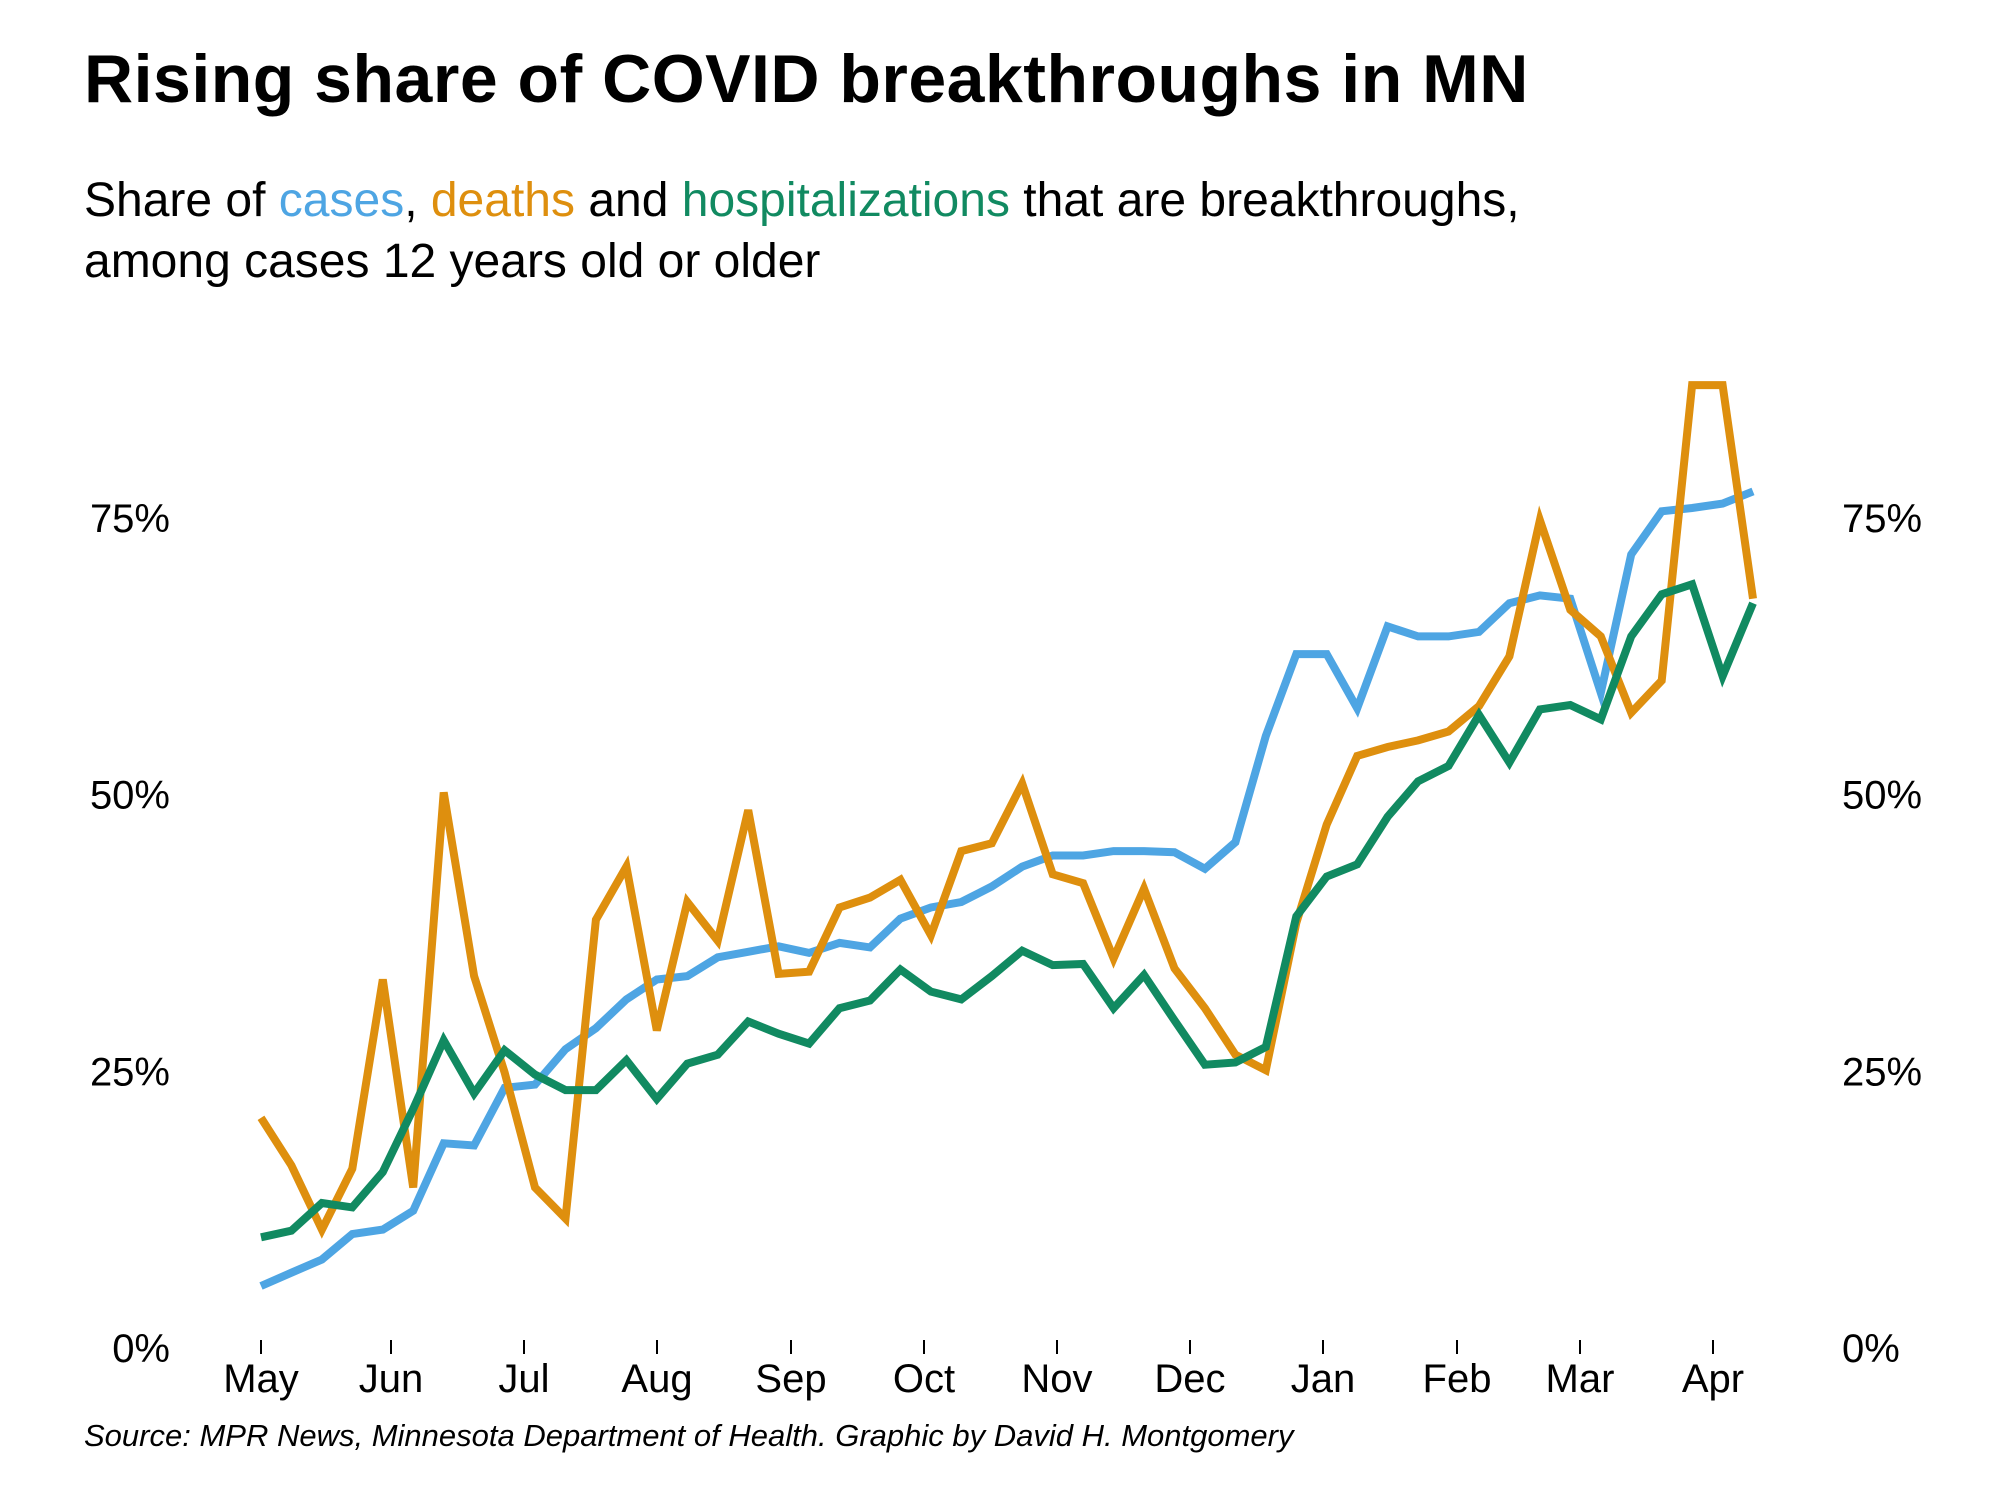  I want to click on subtitle-hospitalizations-label: hospitalizations, so click(845, 200).